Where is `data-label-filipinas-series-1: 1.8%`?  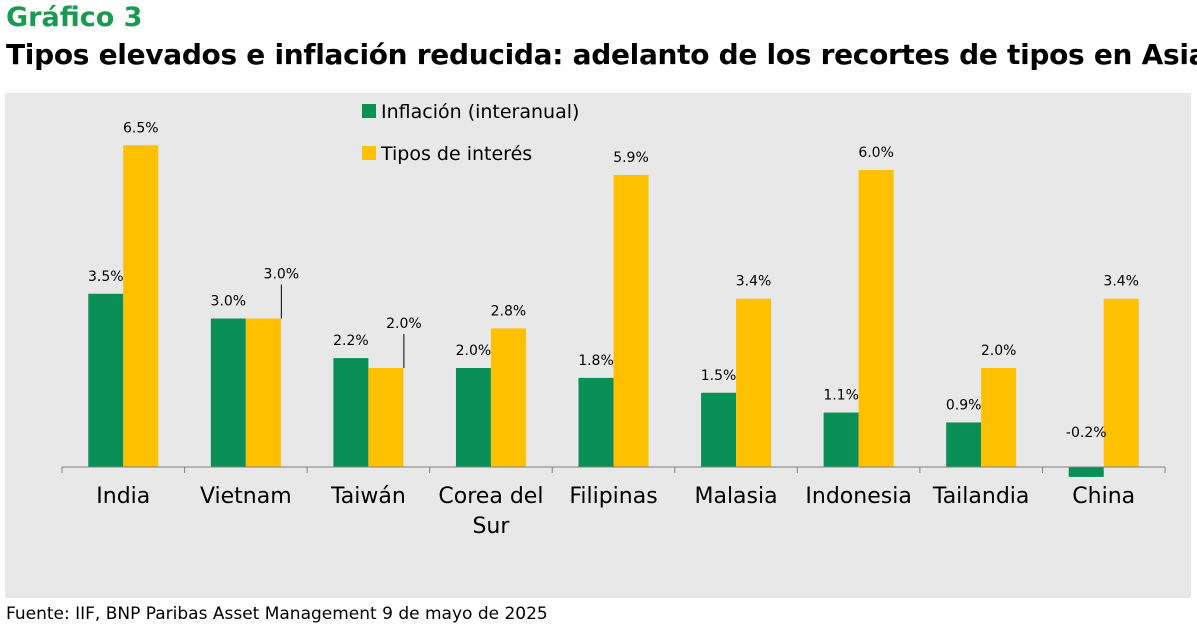 data-label-filipinas-series-1: 1.8% is located at coordinates (596, 361).